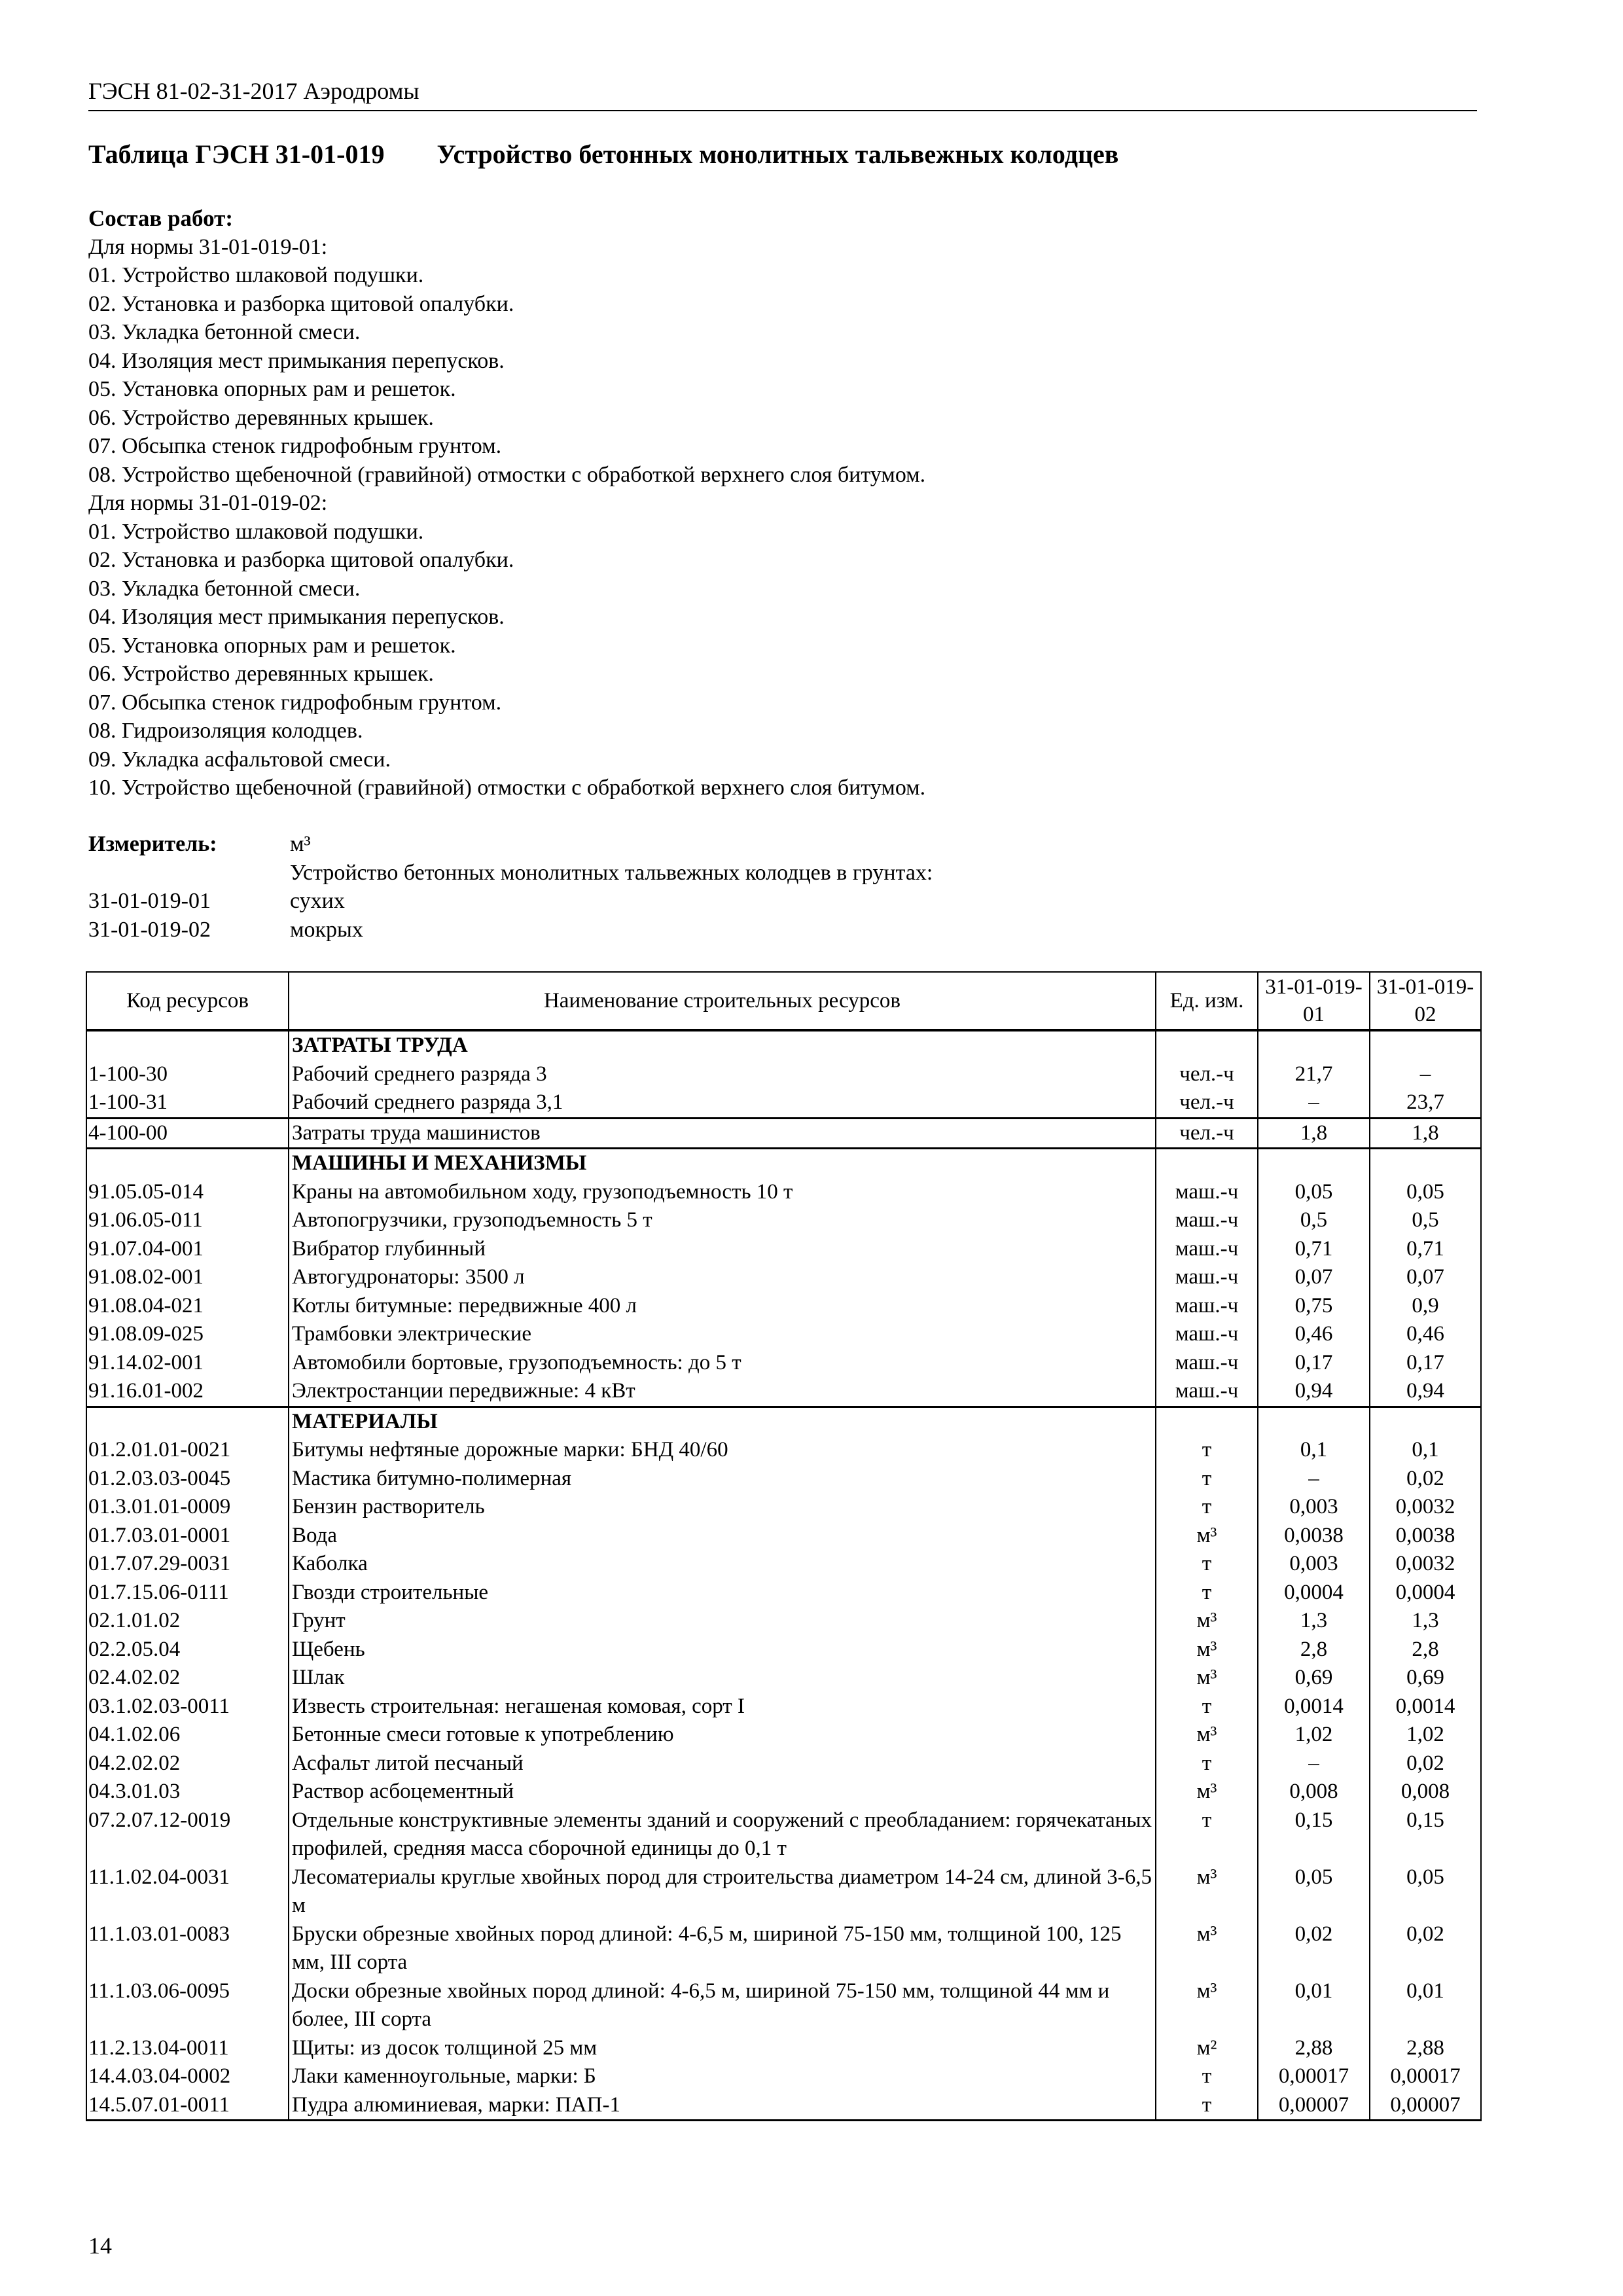  Describe the element at coordinates (1425, 1592) in the screenshot. I see `norm-2-value: 0,0004` at that location.